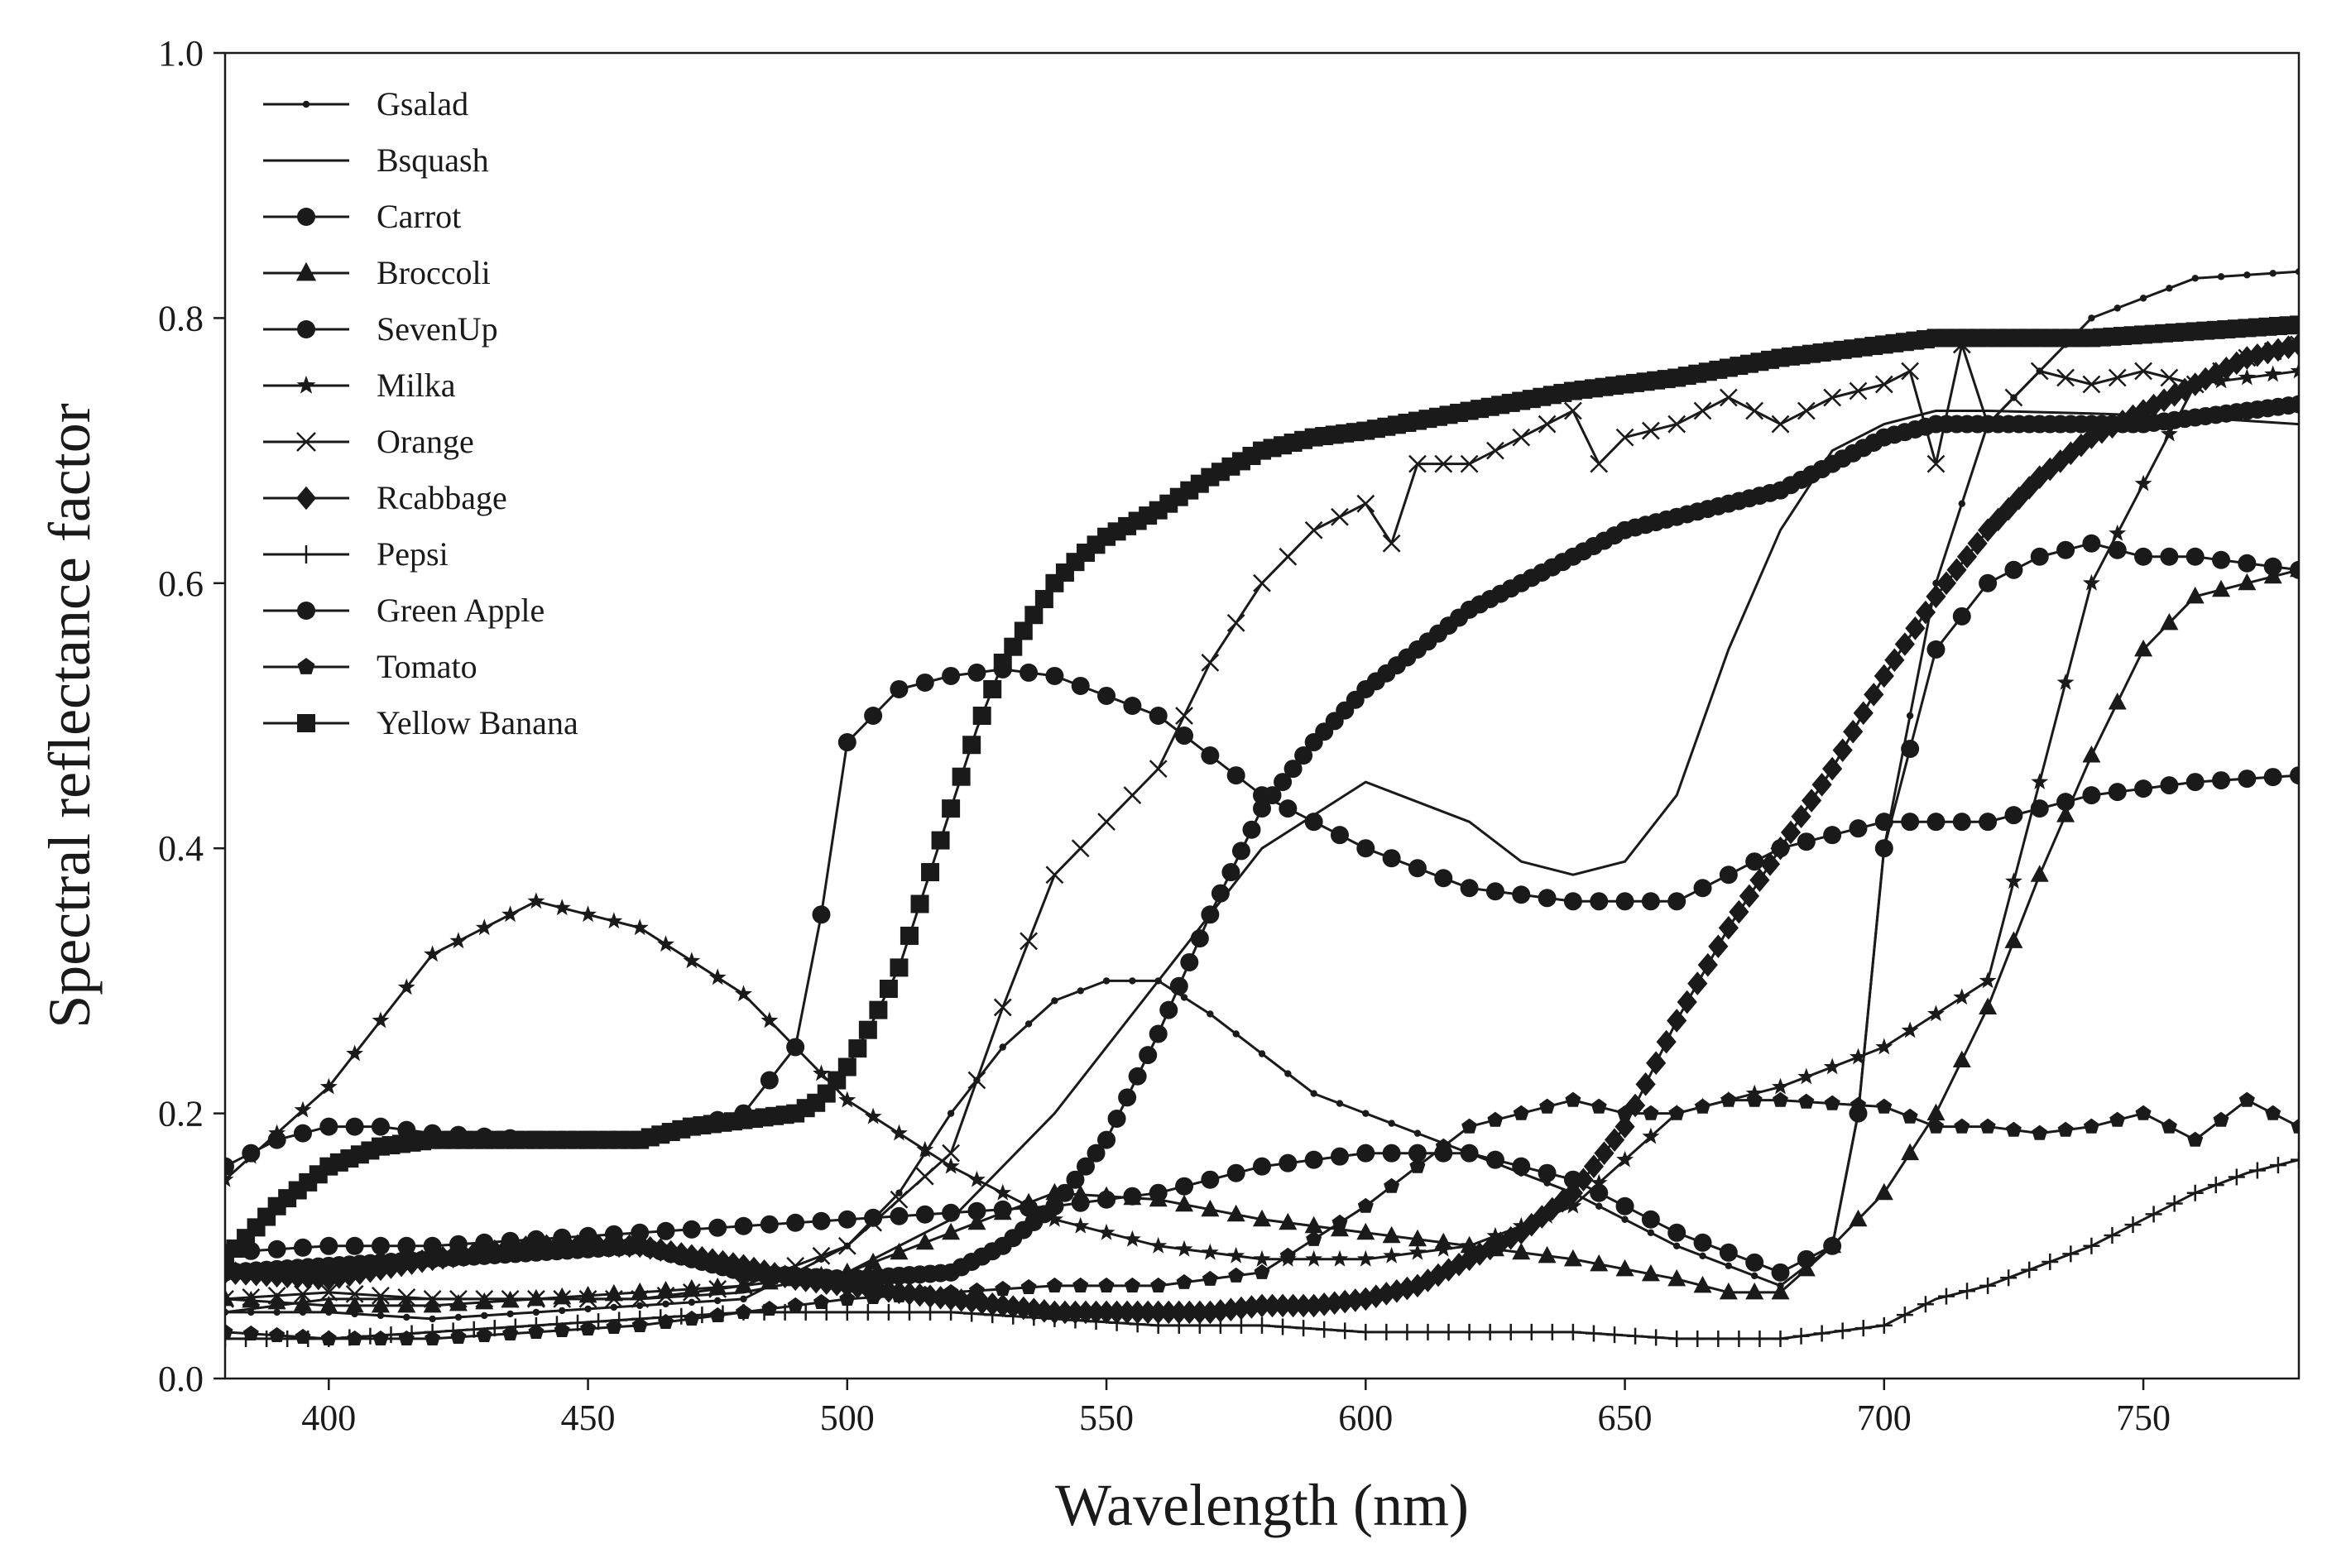 The image size is (2327, 1568). I want to click on x-tick-label: 400, so click(328, 1418).